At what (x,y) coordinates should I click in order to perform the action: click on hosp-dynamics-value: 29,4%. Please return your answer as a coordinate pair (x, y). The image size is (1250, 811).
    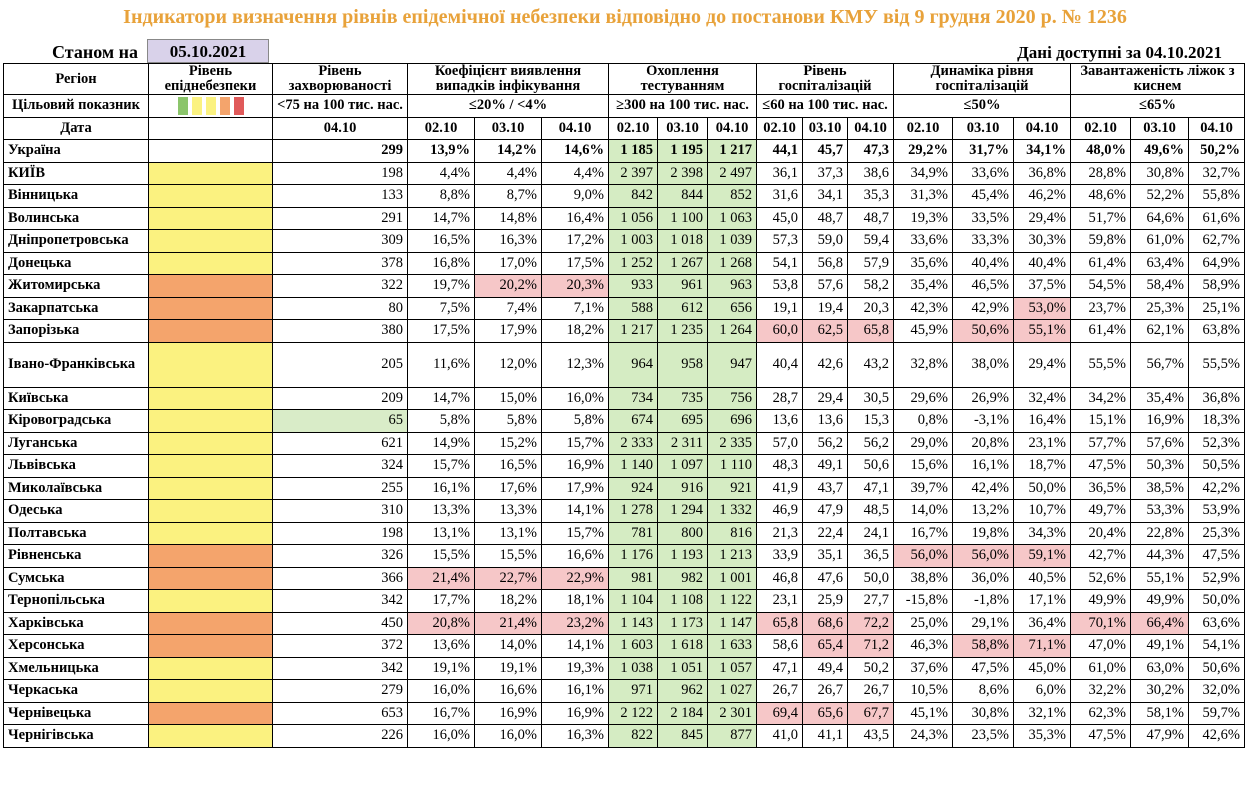
    Looking at the image, I should click on (1042, 218).